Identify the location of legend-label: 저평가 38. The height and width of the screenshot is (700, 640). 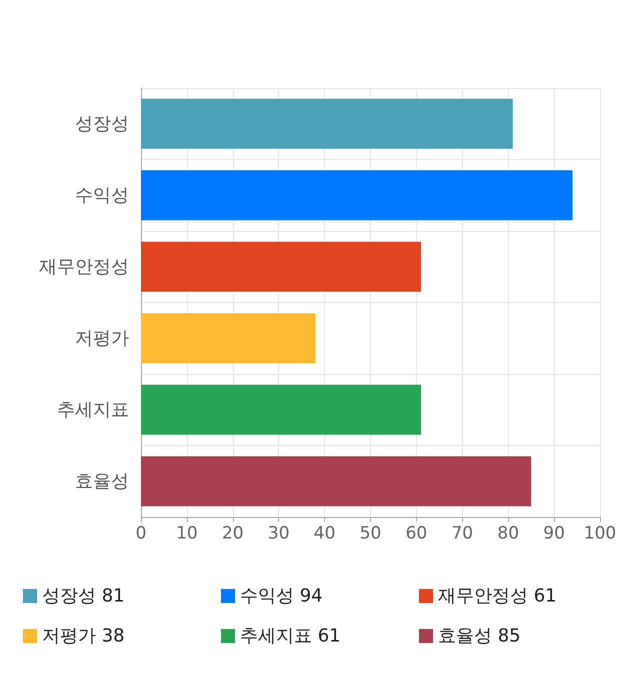
(83, 636).